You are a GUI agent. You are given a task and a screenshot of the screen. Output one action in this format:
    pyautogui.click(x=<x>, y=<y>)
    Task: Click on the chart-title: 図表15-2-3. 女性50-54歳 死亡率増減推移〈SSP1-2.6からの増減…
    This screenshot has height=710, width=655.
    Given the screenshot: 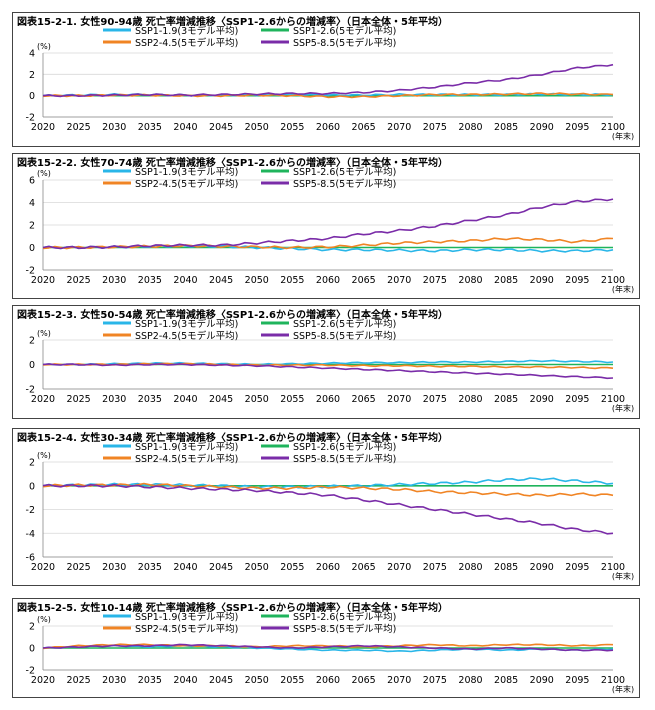 What is the action you would take?
    pyautogui.click(x=232, y=314)
    